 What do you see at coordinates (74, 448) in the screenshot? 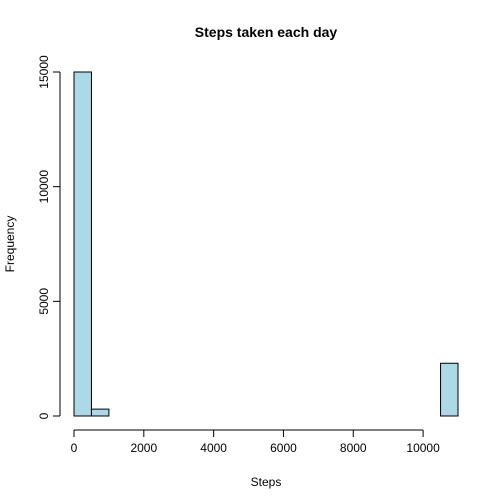
I see `x-tick-label: 0` at bounding box center [74, 448].